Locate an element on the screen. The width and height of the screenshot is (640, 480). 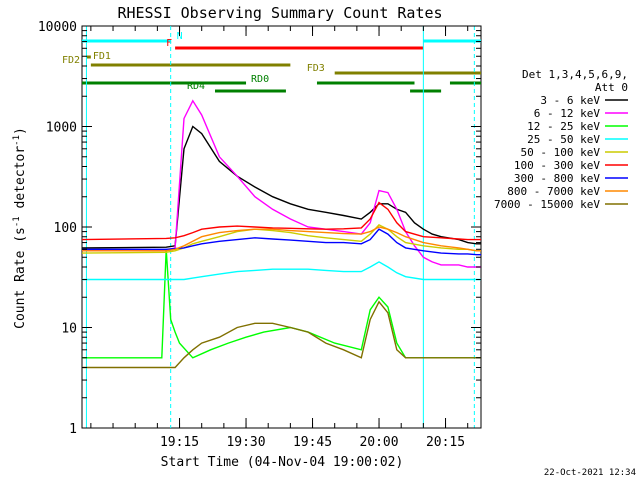
y-tick-label: 10000 is located at coordinates (57, 27).